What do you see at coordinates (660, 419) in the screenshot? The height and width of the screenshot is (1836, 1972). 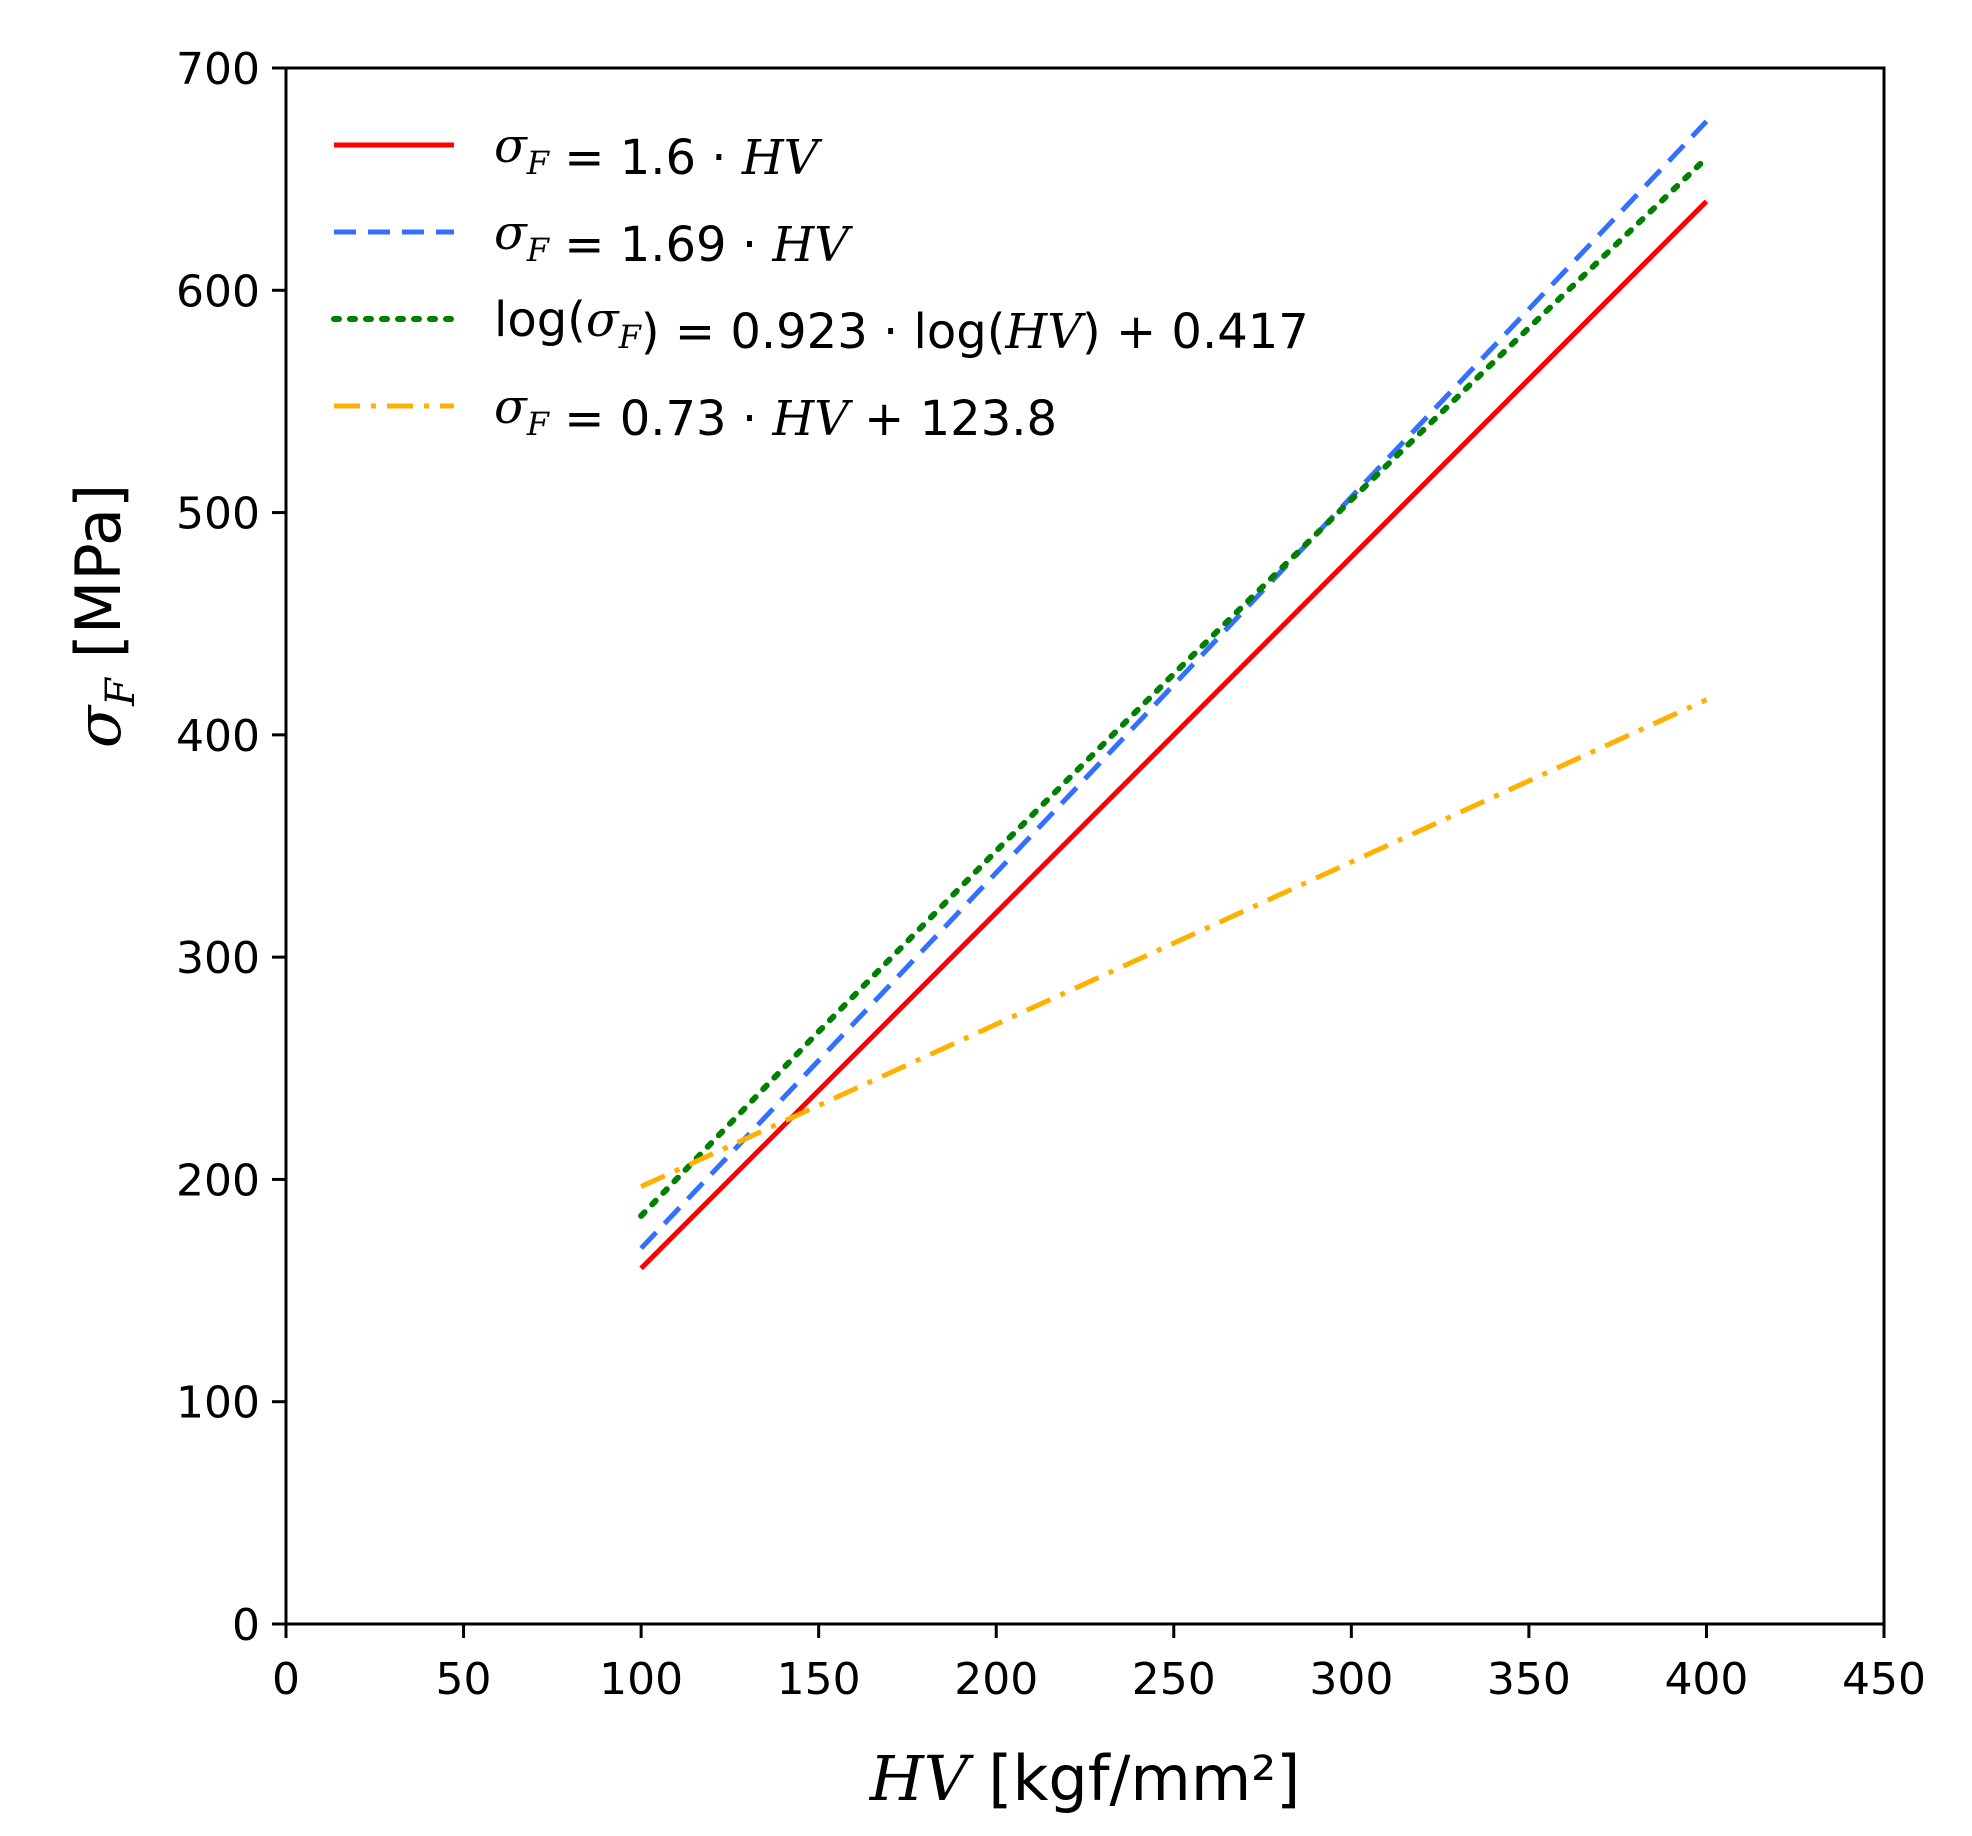 I see `legend-text-part: = 0.73 ·` at bounding box center [660, 419].